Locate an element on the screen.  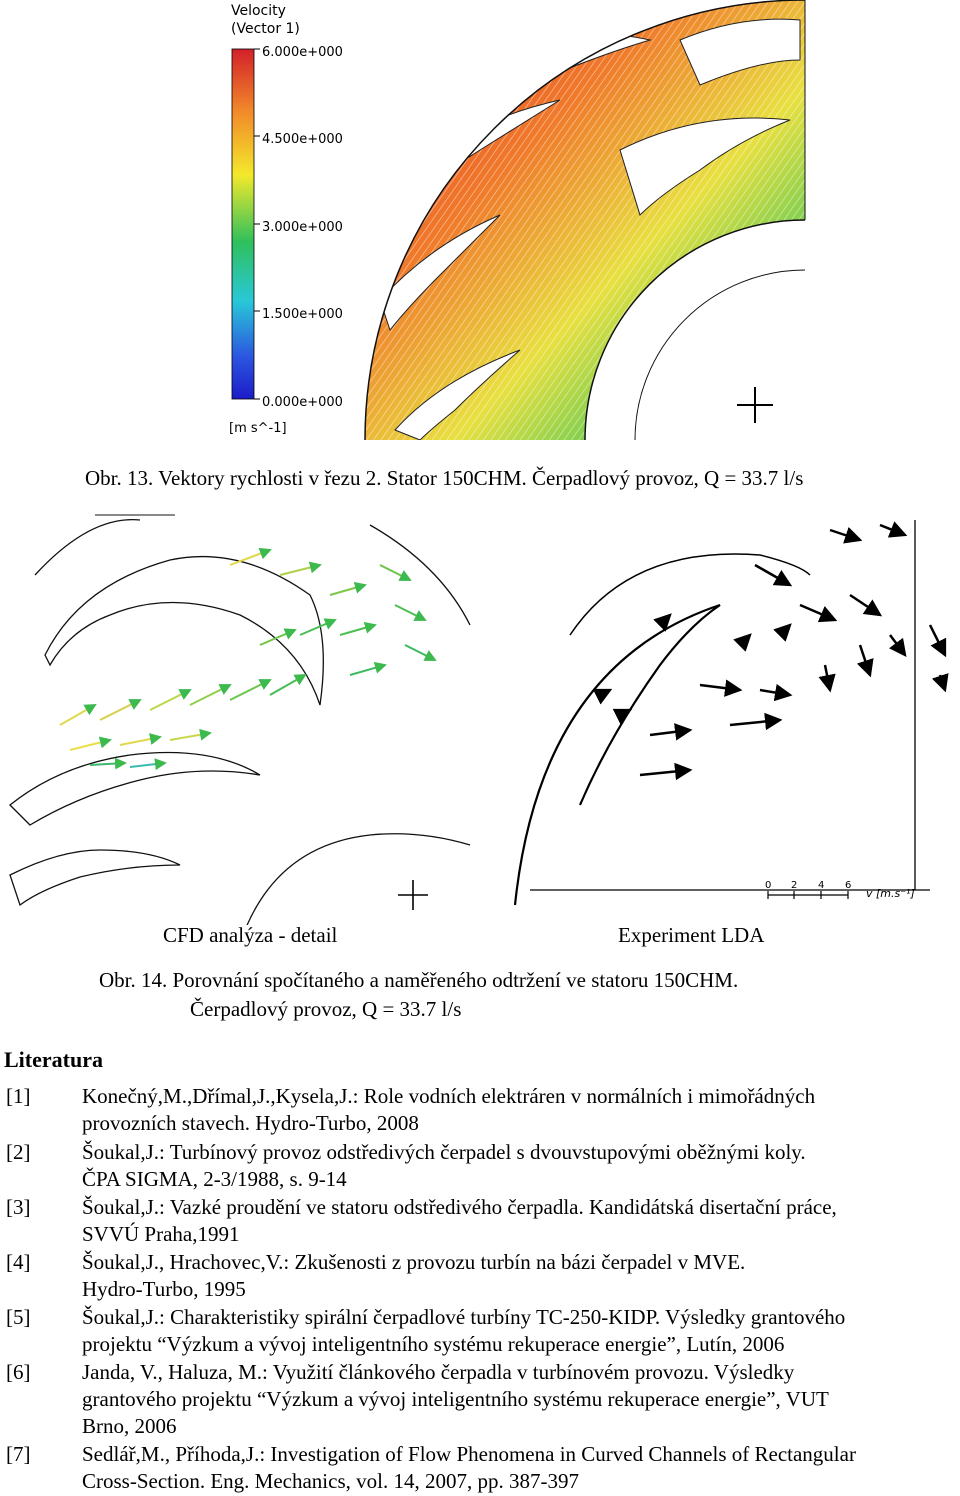
reference-number: [5] is located at coordinates (18, 1317).